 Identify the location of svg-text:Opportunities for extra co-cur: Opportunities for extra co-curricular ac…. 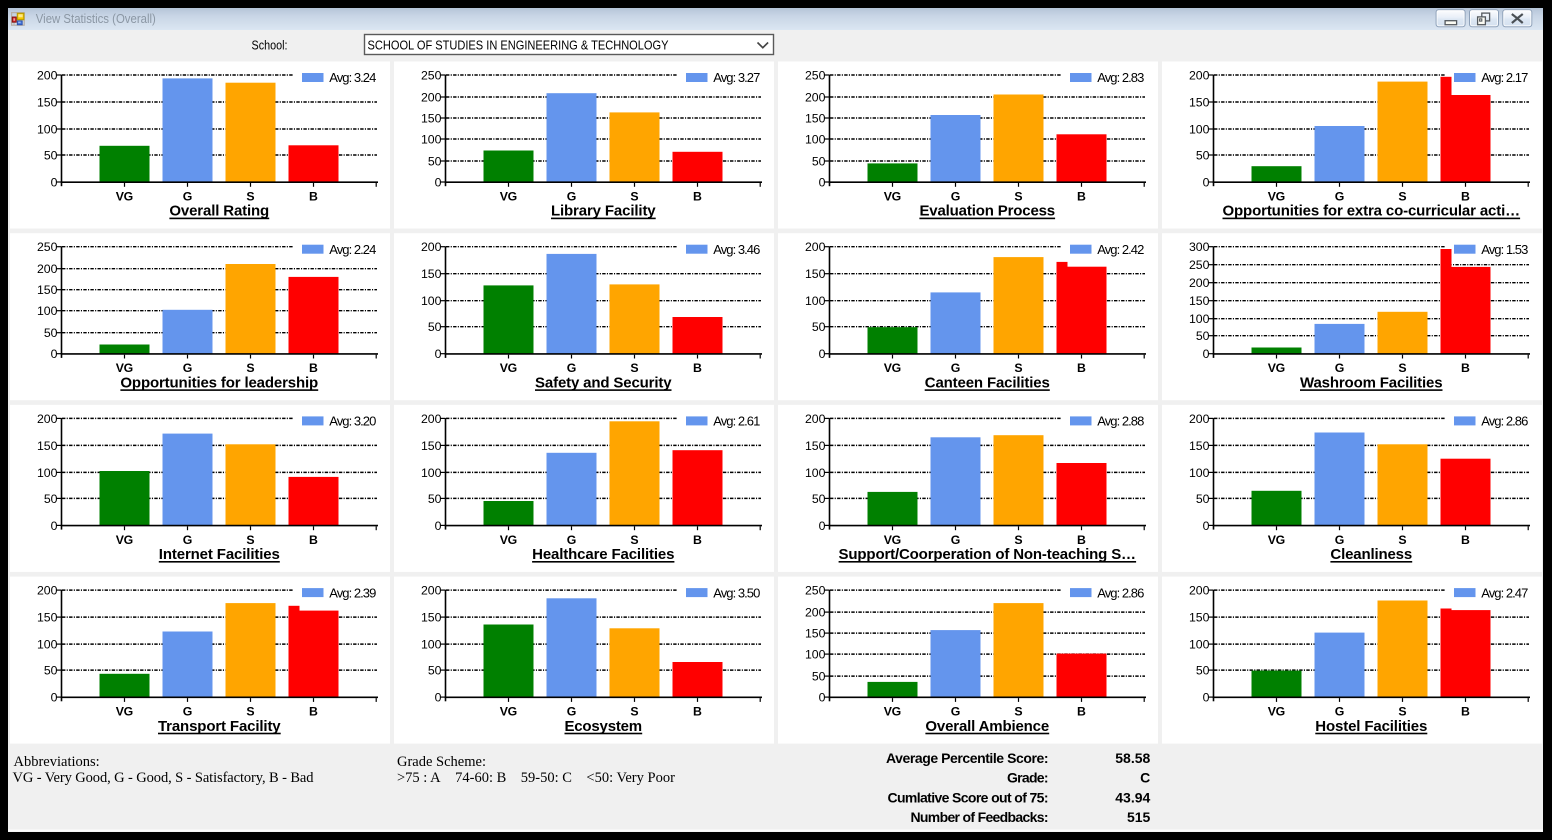
(1372, 211).